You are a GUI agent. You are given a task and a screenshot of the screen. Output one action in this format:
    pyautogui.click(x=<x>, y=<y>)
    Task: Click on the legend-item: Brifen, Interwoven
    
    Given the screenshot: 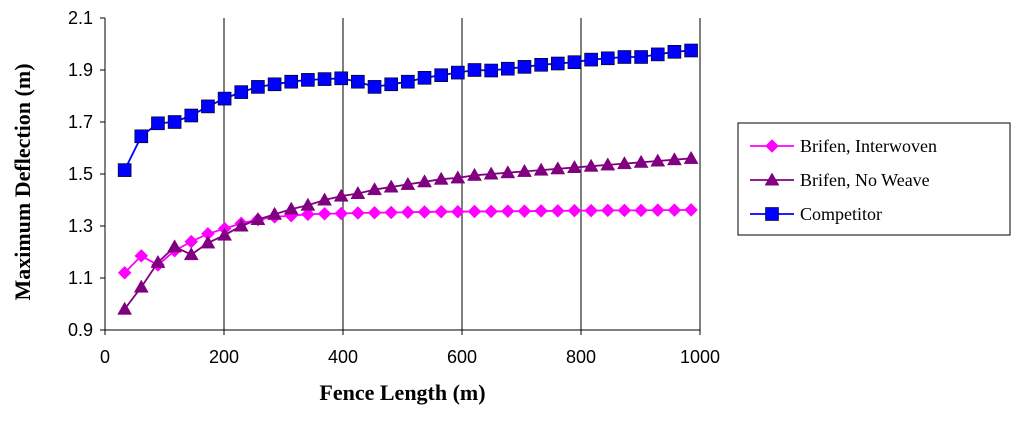 What is the action you would take?
    pyautogui.click(x=843, y=146)
    